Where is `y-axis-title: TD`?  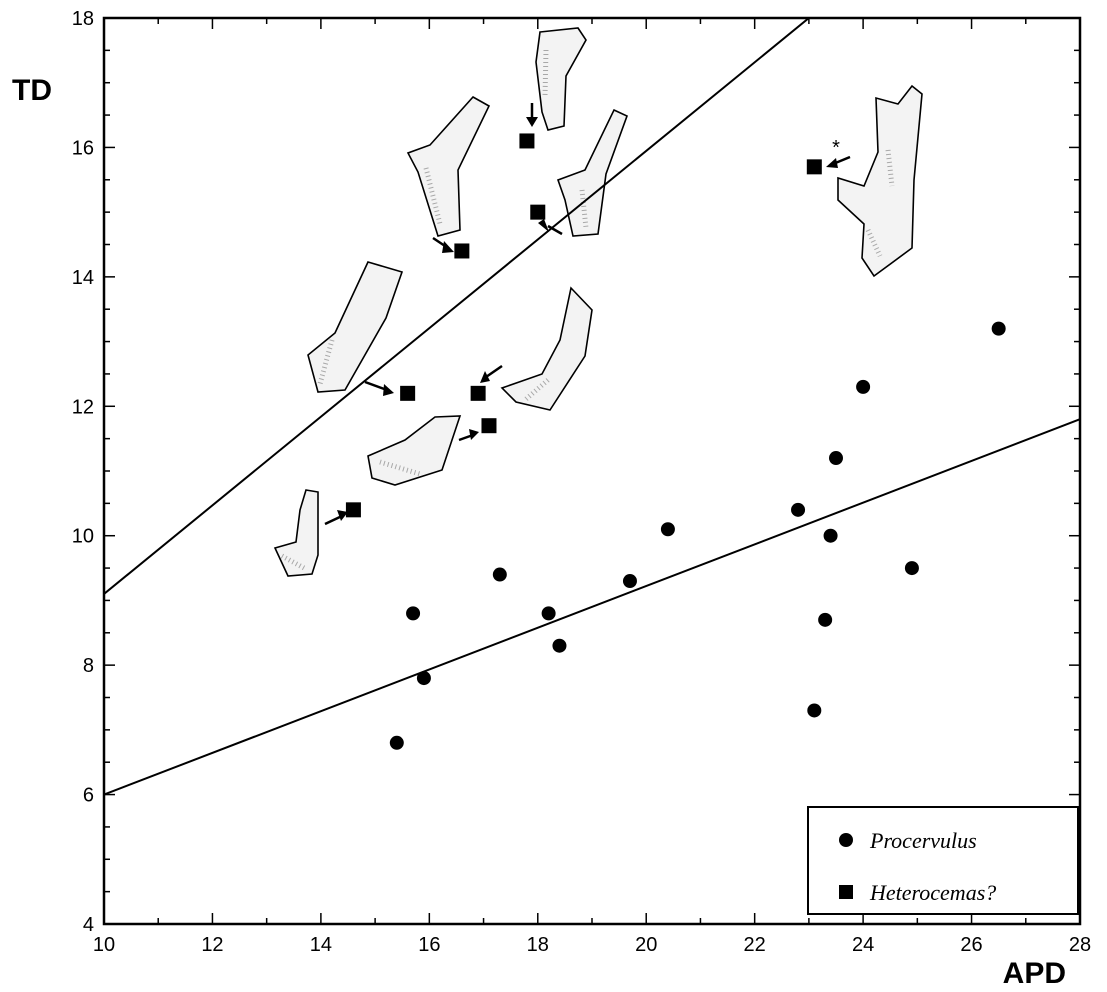 y-axis-title: TD is located at coordinates (32, 90).